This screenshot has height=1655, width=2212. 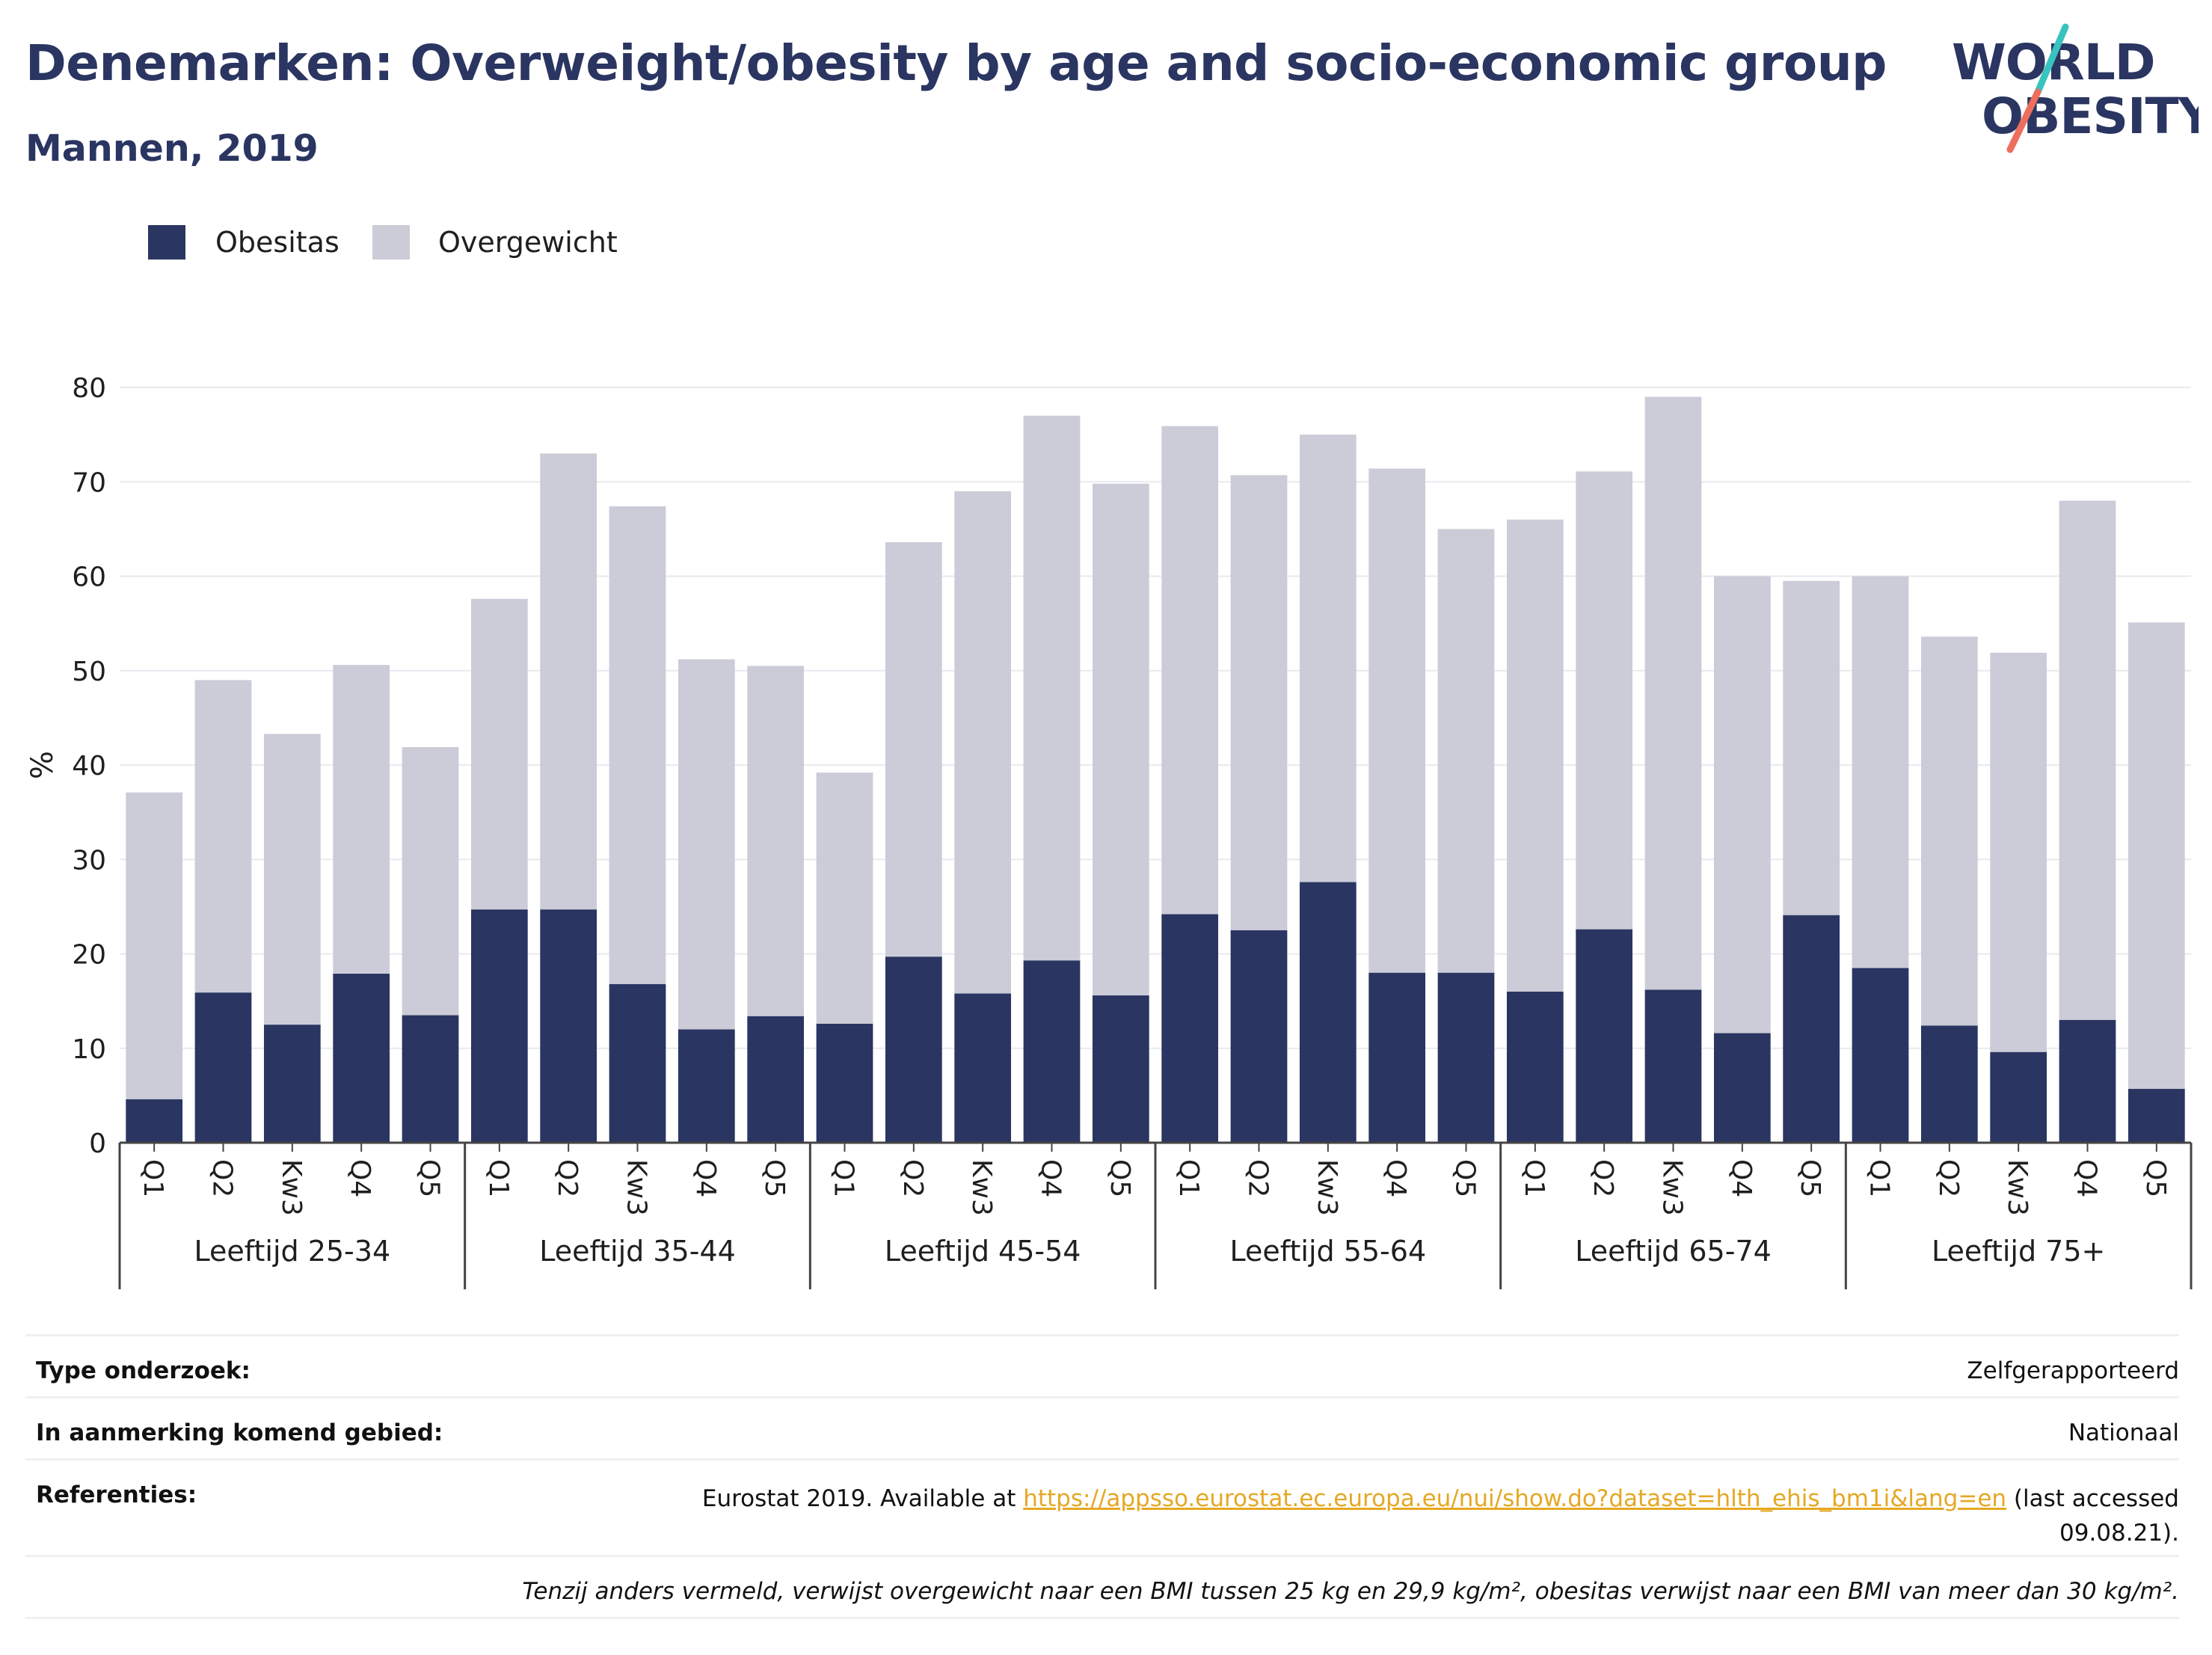 What do you see at coordinates (528, 242) in the screenshot?
I see `legend-label-overgewicht: Overgewicht` at bounding box center [528, 242].